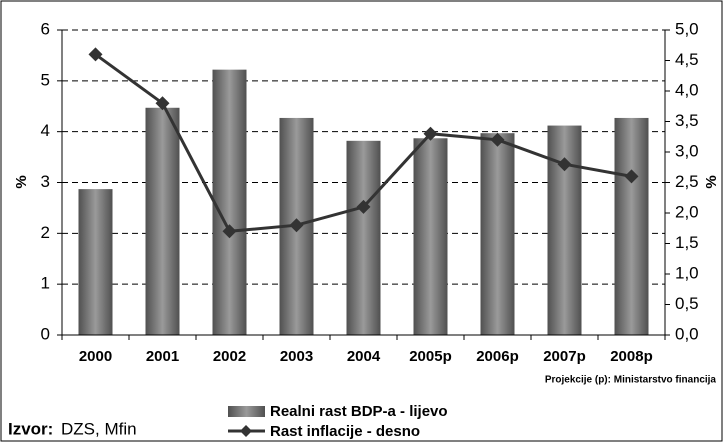 The width and height of the screenshot is (724, 448). What do you see at coordinates (45, 130) in the screenshot?
I see `y-tick-label: 4` at bounding box center [45, 130].